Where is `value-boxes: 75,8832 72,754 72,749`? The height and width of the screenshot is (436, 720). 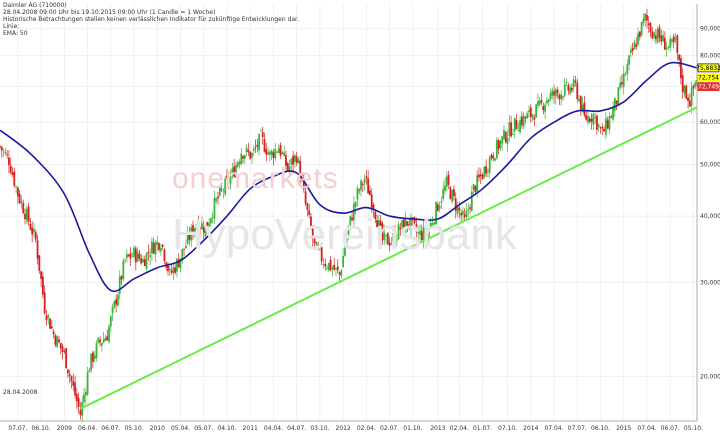 value-boxes: 75,8832 72,754 72,749 is located at coordinates (708, 77).